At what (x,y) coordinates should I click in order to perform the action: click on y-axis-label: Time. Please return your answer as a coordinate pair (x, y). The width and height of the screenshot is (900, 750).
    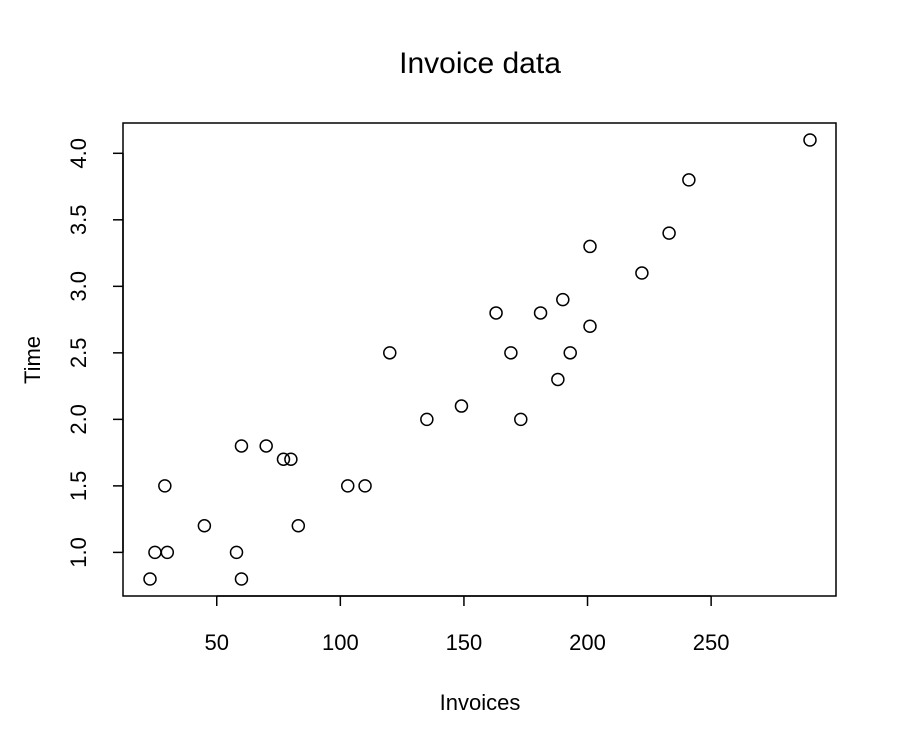
    Looking at the image, I should click on (32, 360).